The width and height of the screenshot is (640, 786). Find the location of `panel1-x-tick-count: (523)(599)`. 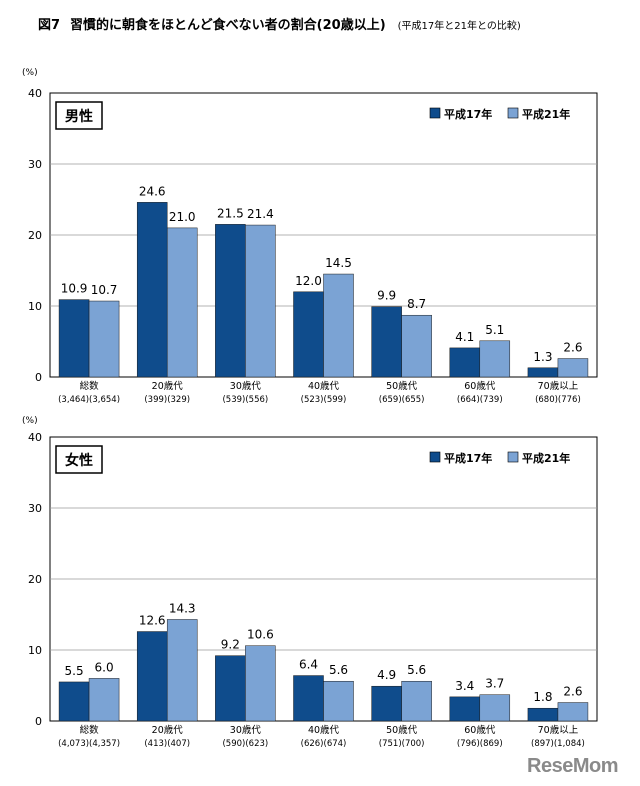

panel1-x-tick-count: (523)(599) is located at coordinates (324, 400).